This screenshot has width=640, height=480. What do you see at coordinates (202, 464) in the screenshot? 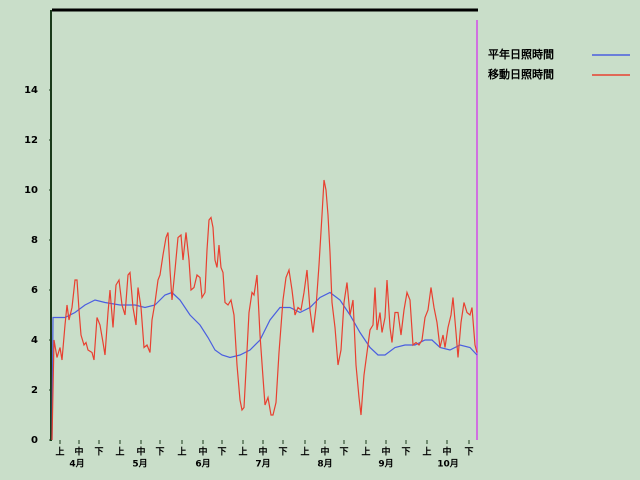
I see `month-label: 6月` at bounding box center [202, 464].